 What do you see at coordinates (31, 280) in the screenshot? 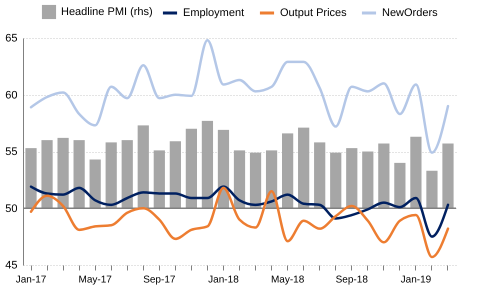
I see `x-tick-label: Jan-17` at bounding box center [31, 280].